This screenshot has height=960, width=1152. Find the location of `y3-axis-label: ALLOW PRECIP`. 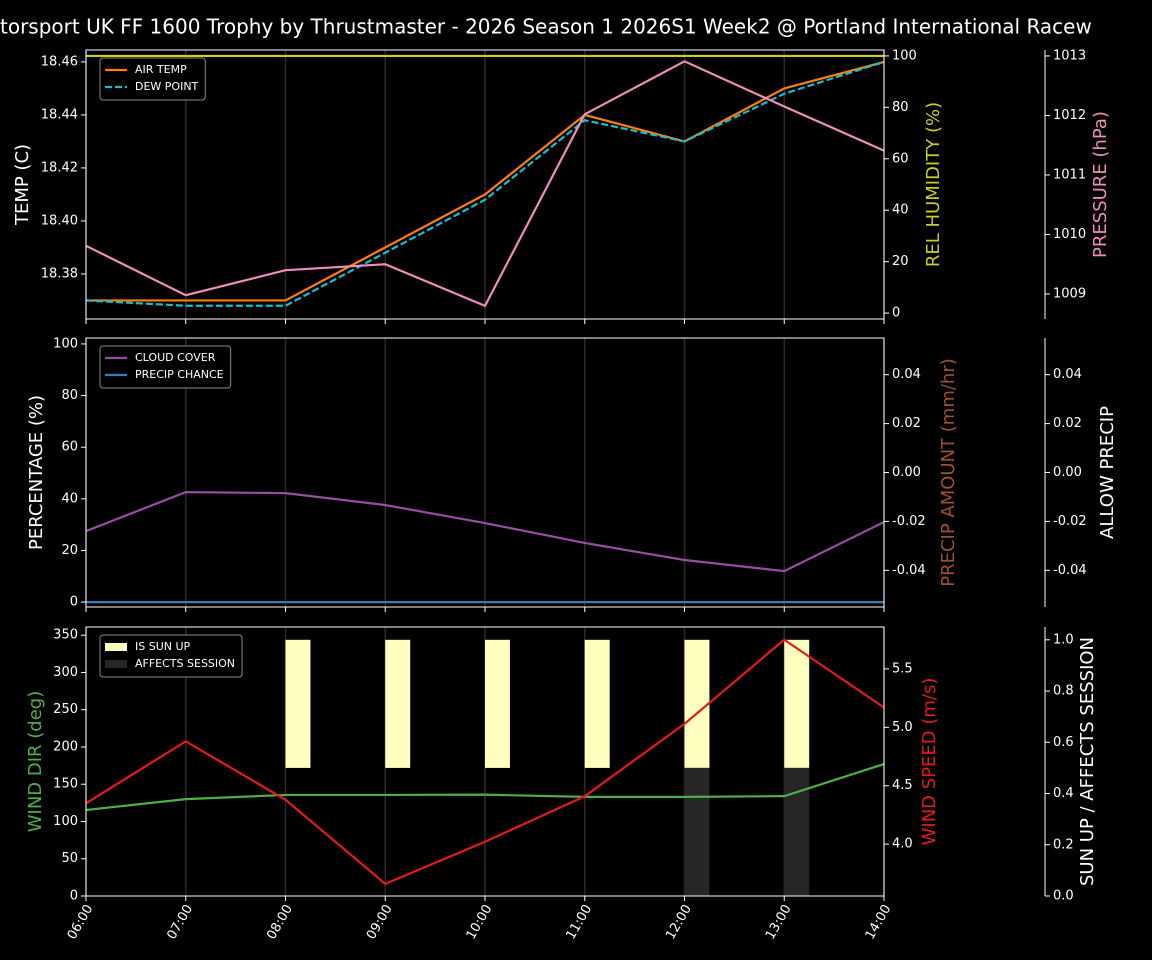

y3-axis-label: ALLOW PRECIP is located at coordinates (1107, 472).